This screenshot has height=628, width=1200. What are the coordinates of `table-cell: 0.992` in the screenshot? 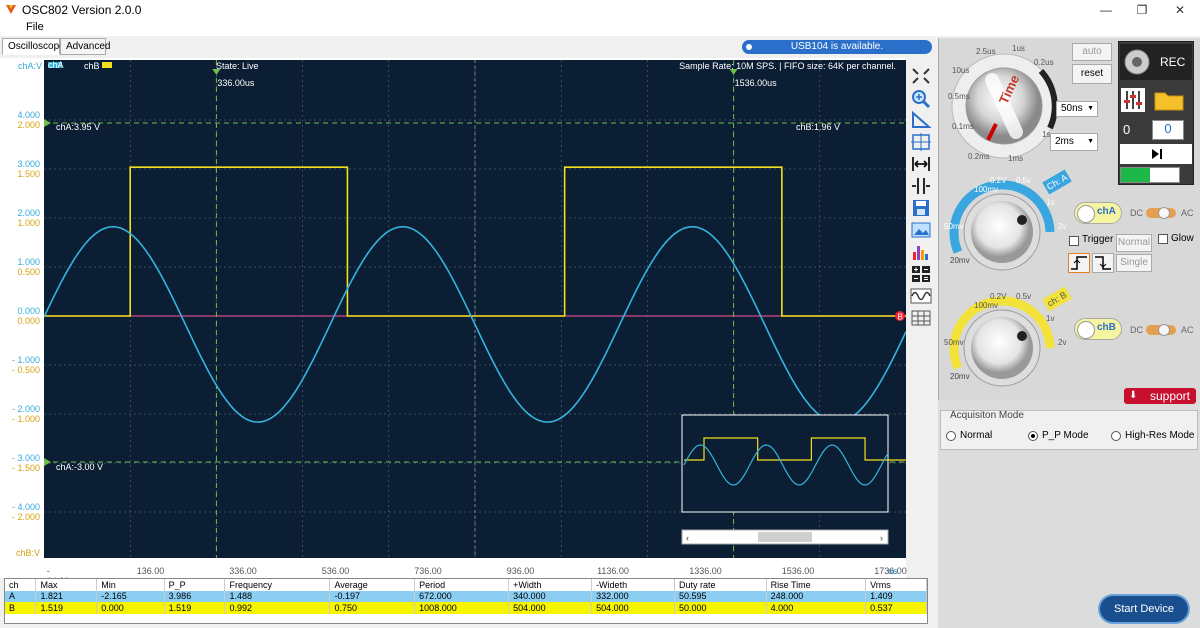 It's located at (277, 608).